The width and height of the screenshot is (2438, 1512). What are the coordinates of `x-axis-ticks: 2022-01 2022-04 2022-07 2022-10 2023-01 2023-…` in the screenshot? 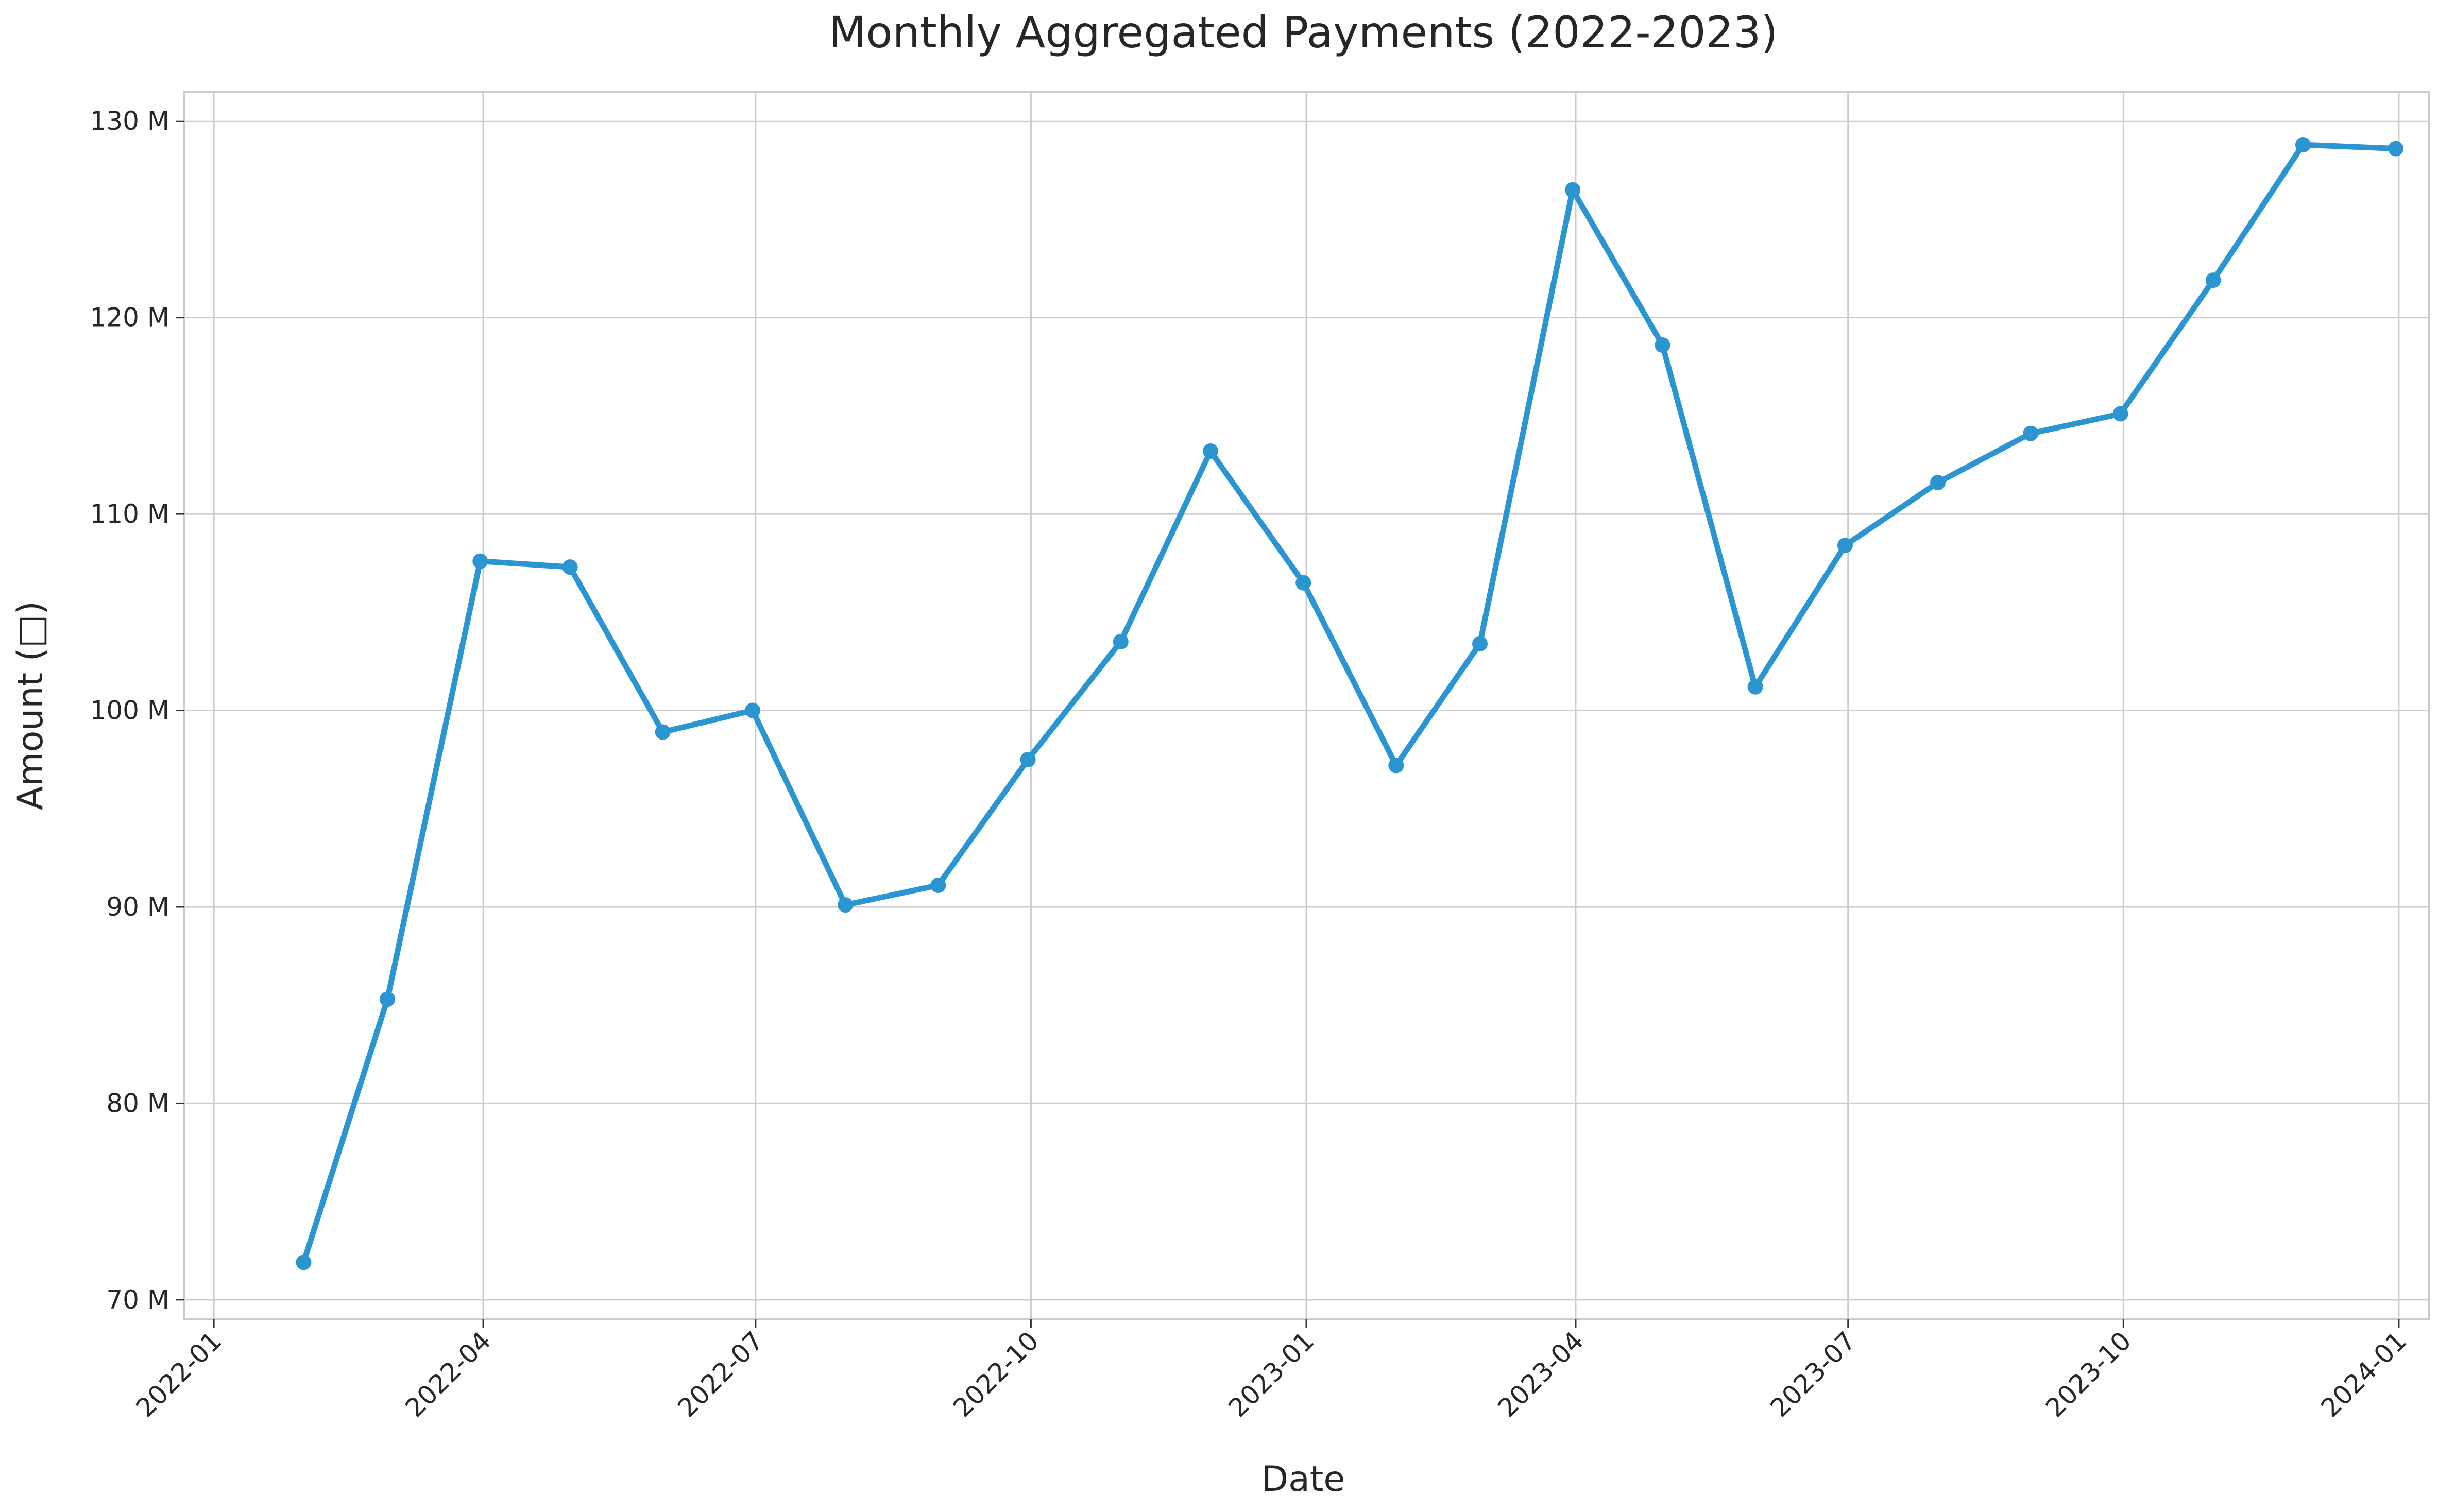 It's located at (1272, 1371).